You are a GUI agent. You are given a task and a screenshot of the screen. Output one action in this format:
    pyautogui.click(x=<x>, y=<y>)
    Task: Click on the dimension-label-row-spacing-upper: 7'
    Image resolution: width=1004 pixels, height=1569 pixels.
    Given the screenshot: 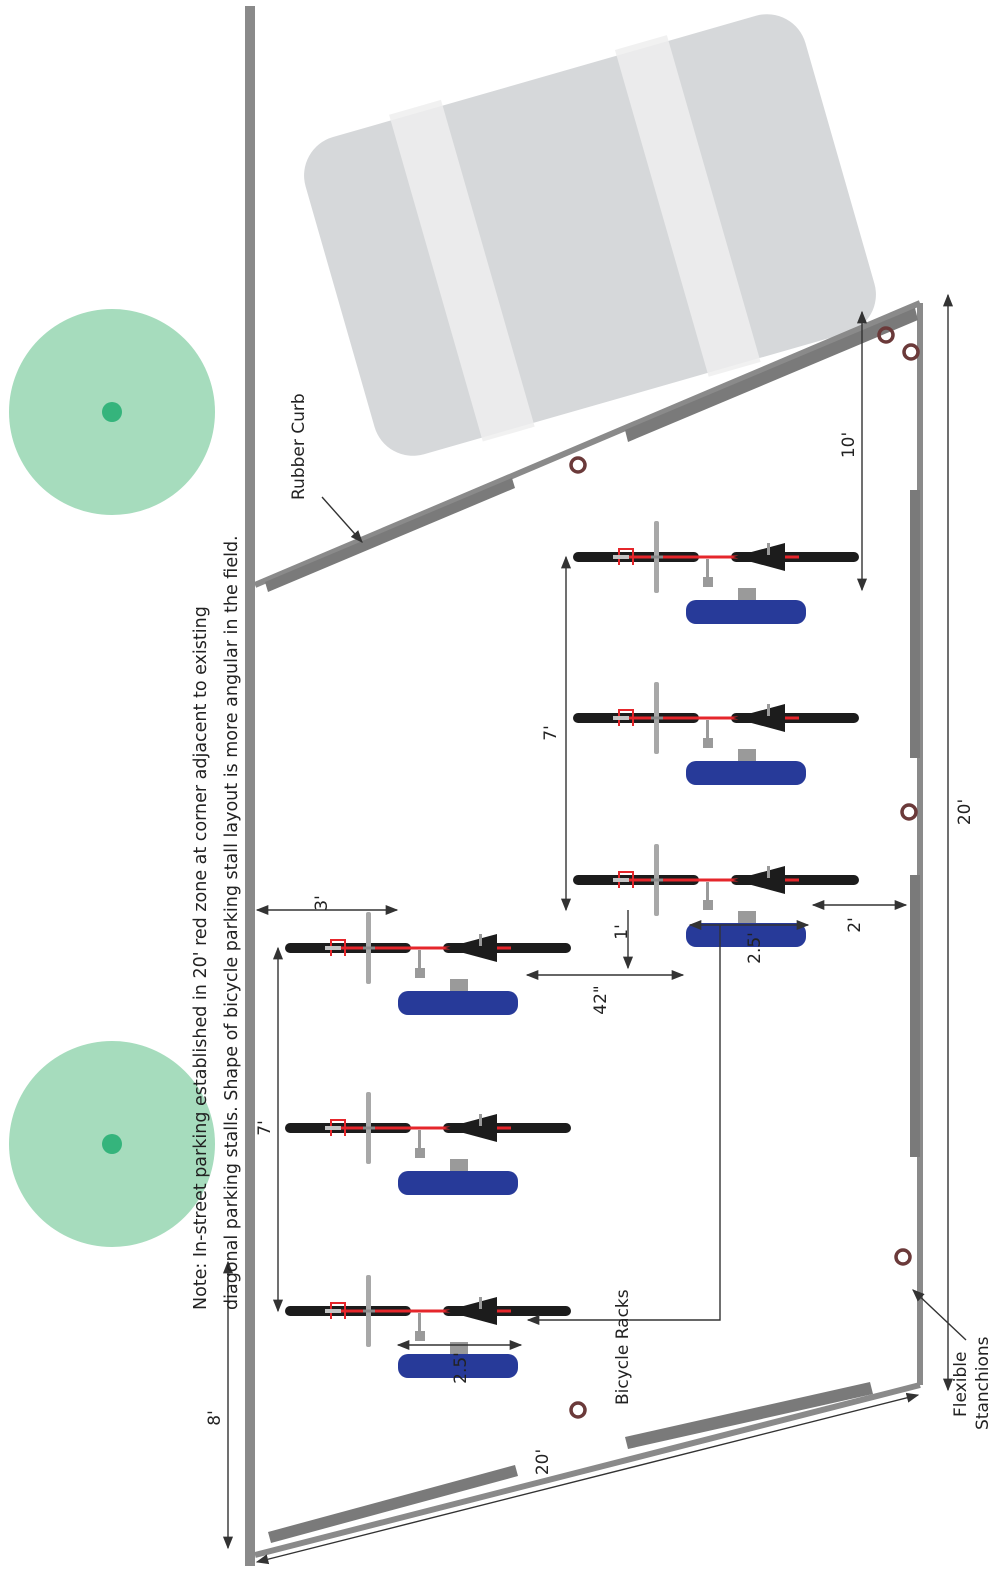 What is the action you would take?
    pyautogui.click(x=265, y=1128)
    